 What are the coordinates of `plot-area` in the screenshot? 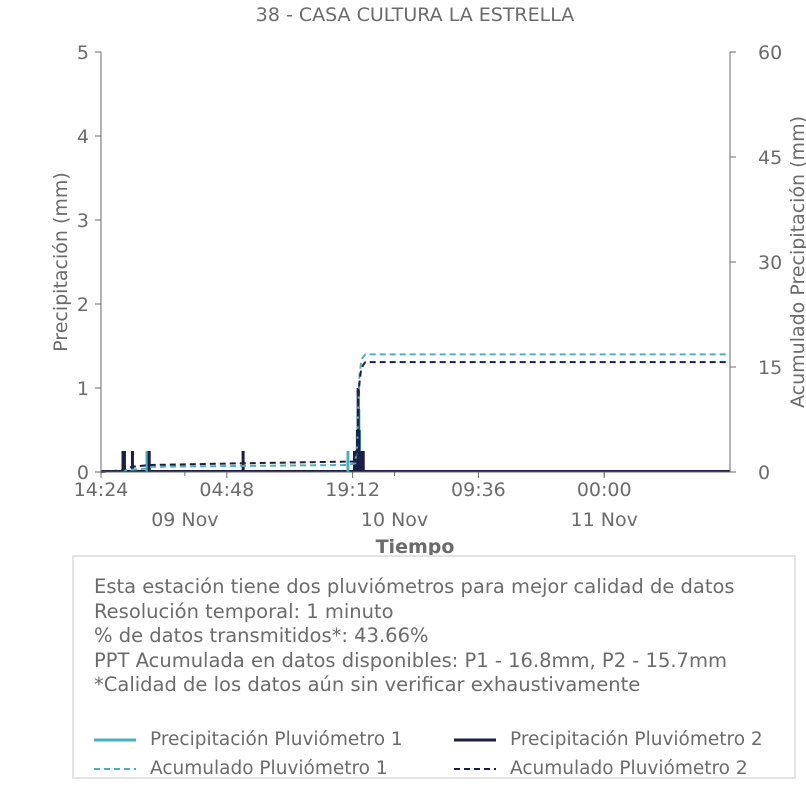 It's located at (415, 413).